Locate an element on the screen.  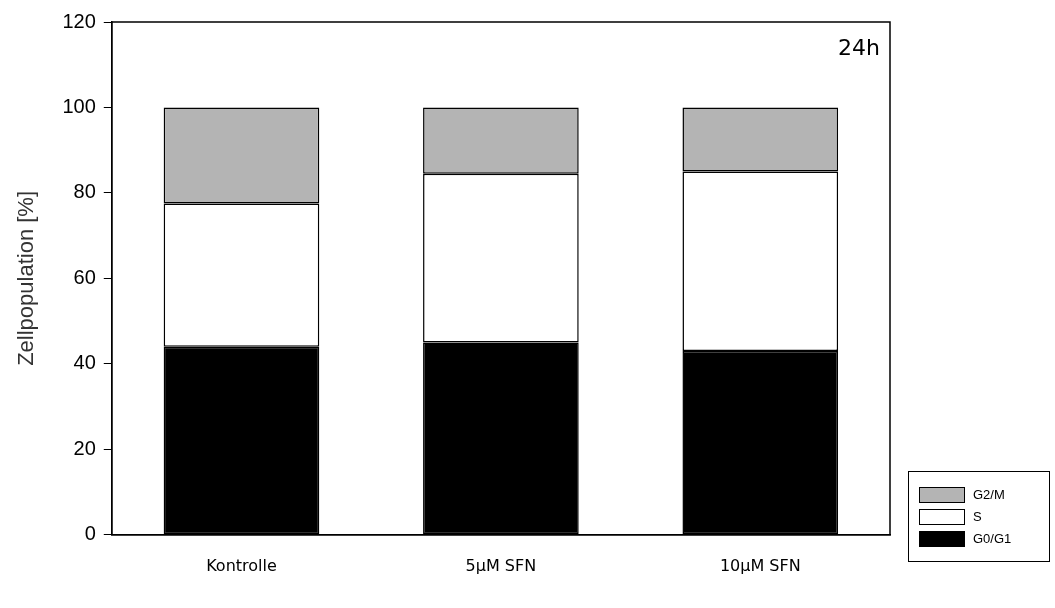
x-tick-label: 10µM SFN is located at coordinates (760, 565).